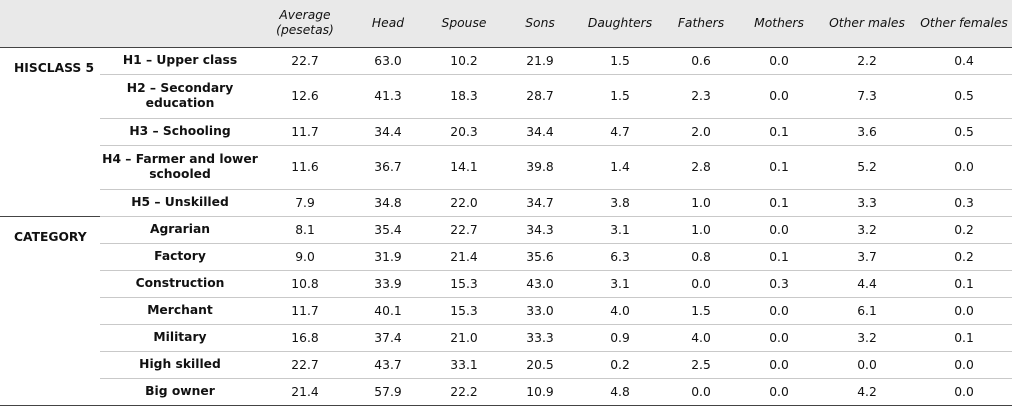  What do you see at coordinates (701, 203) in the screenshot?
I see `table-cell: 1.0` at bounding box center [701, 203].